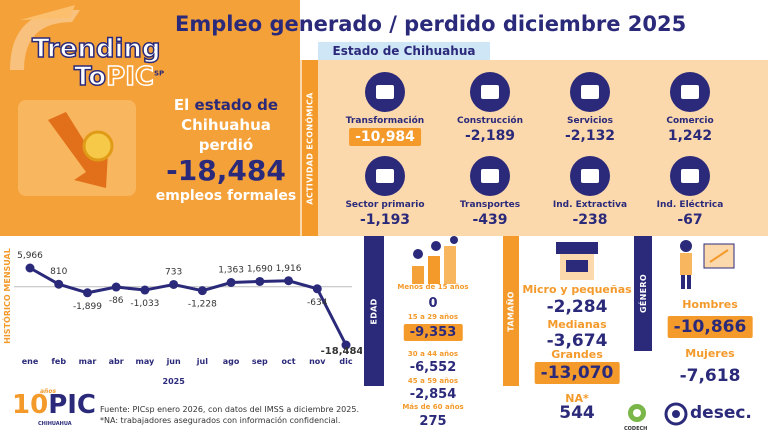 This screenshot has width=768, height=440. What do you see at coordinates (590, 205) in the screenshot?
I see `sector-name: Ind. Extractiva` at bounding box center [590, 205].